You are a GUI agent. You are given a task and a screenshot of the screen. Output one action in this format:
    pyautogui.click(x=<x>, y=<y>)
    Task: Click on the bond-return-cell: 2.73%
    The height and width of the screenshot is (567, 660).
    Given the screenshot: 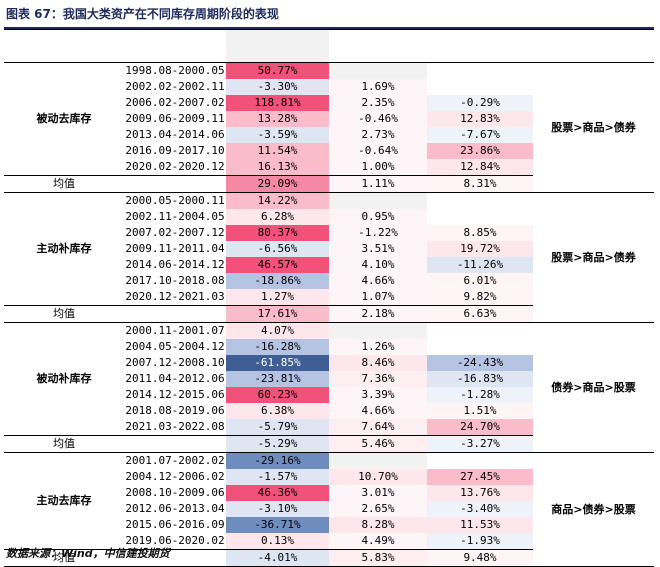 What is the action you would take?
    pyautogui.click(x=378, y=135)
    